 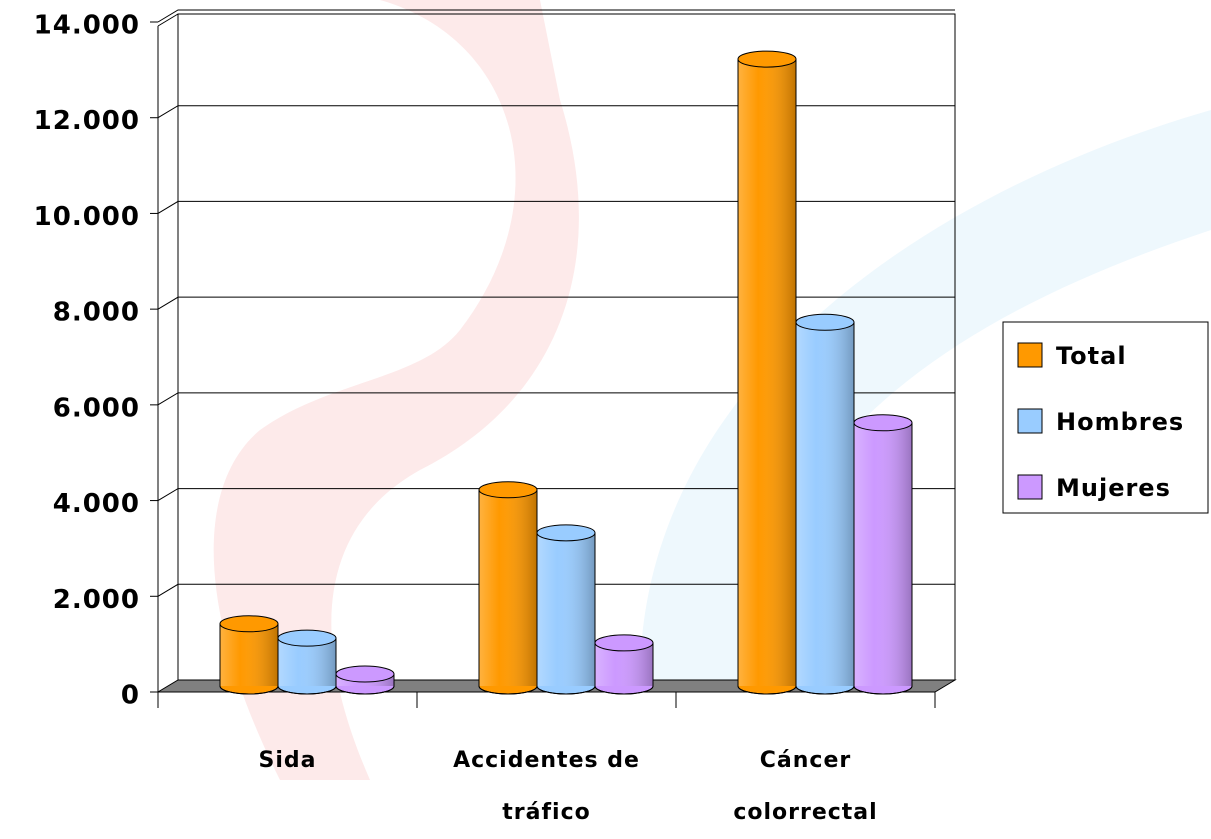 What do you see at coordinates (287, 760) in the screenshot?
I see `x-tick-label: Sida` at bounding box center [287, 760].